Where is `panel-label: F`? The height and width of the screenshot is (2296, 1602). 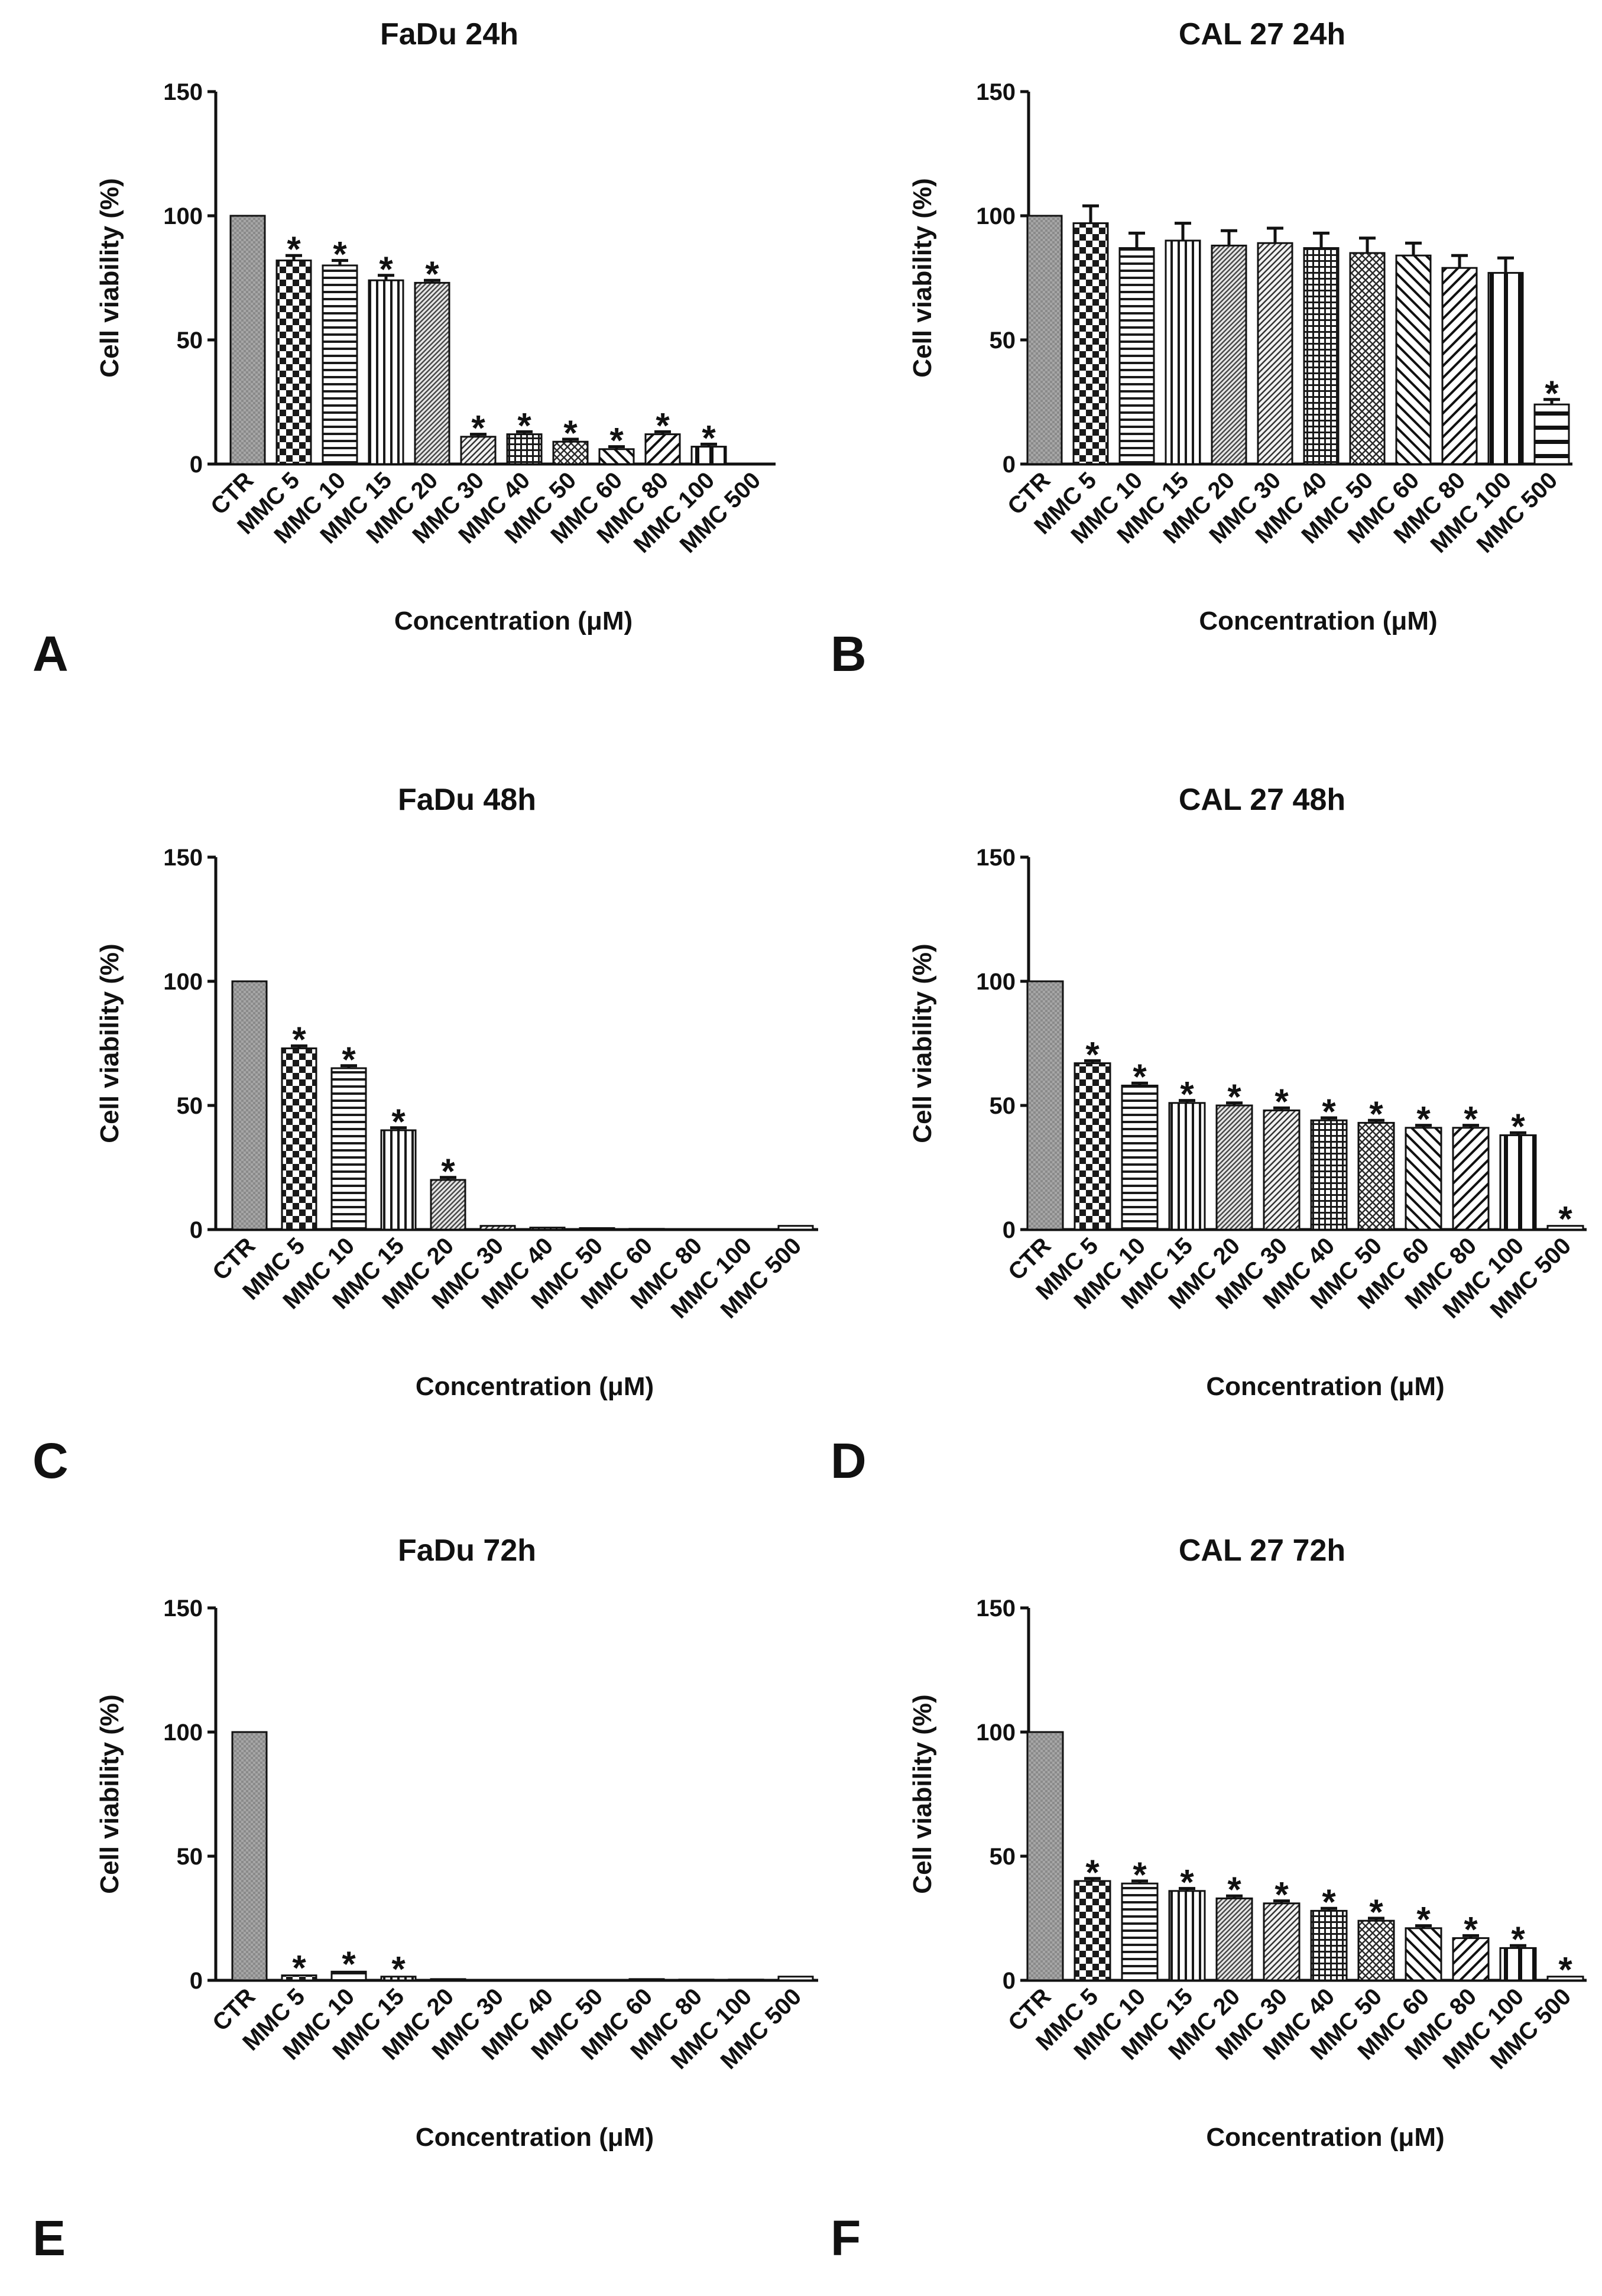 panel-label: F is located at coordinates (846, 2238).